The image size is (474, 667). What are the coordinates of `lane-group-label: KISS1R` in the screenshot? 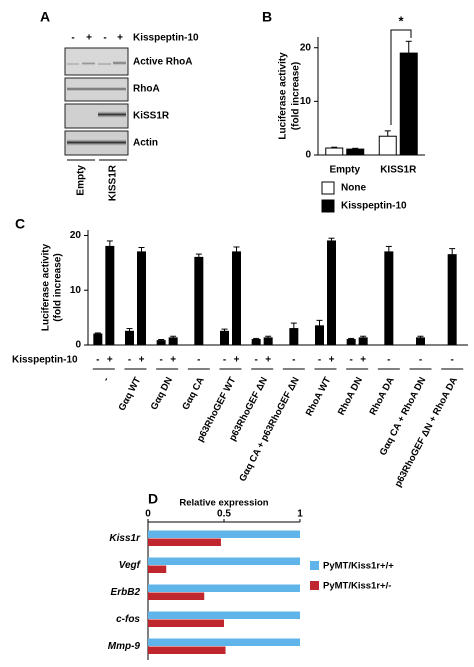 It's located at (113, 182).